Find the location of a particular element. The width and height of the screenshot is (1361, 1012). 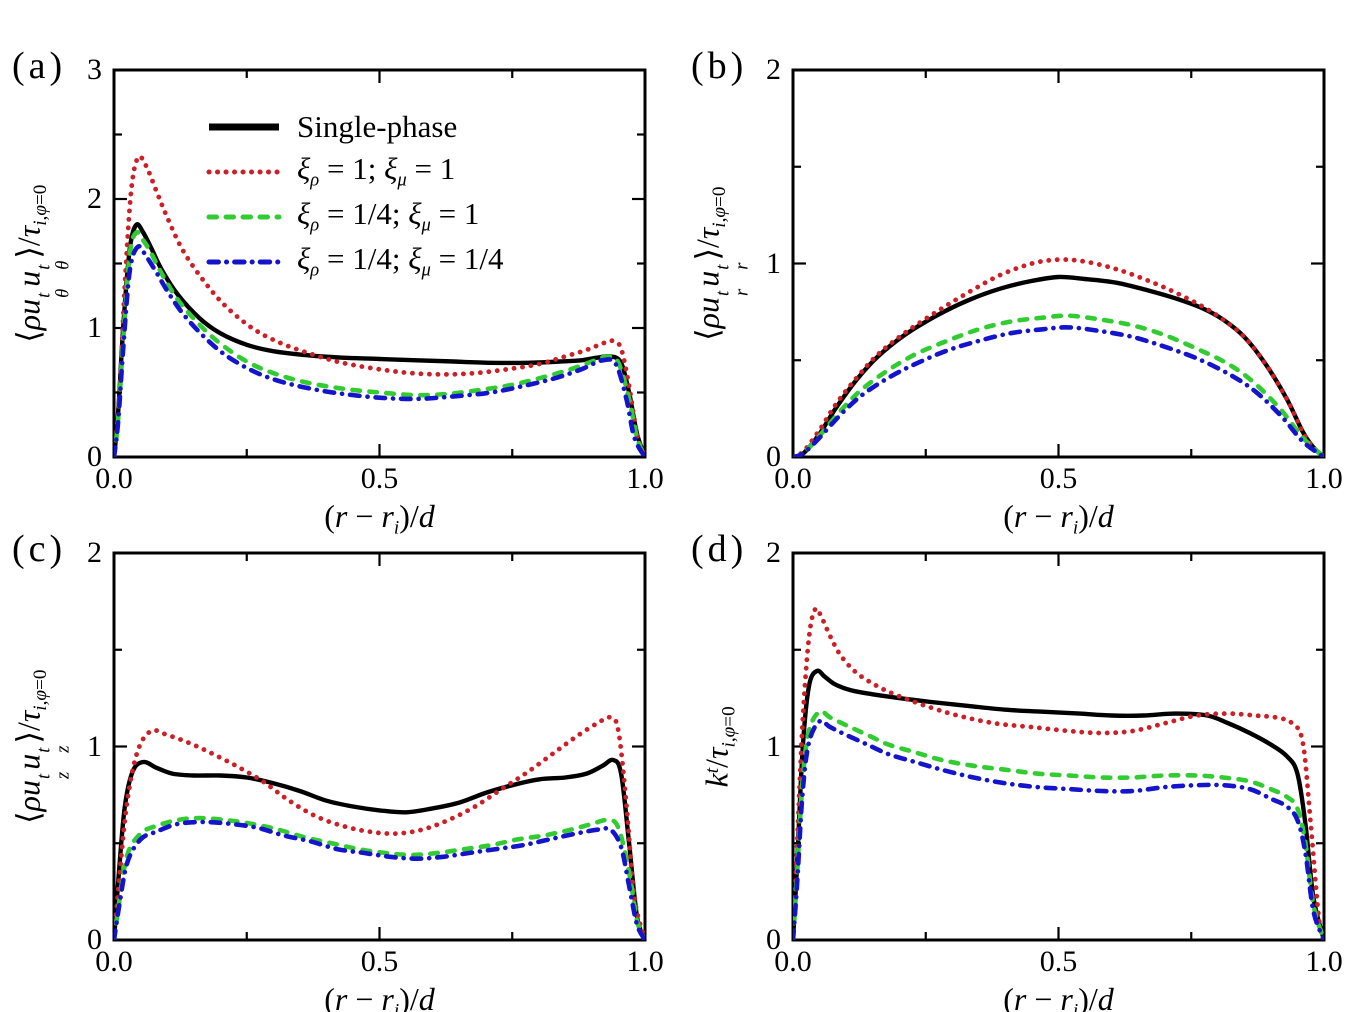

x-axis-title-b: (r − ri)/d is located at coordinates (1058, 518).